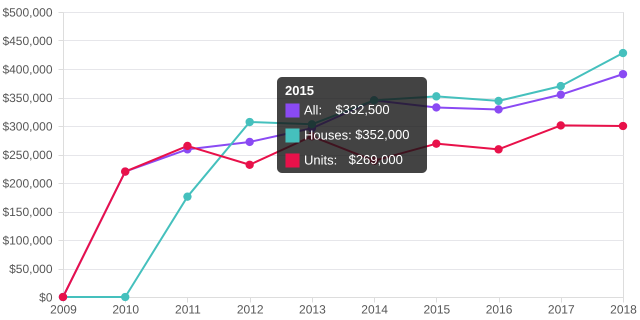 This screenshot has width=640, height=320. I want to click on y-tick-label: $150,000, so click(27, 212).